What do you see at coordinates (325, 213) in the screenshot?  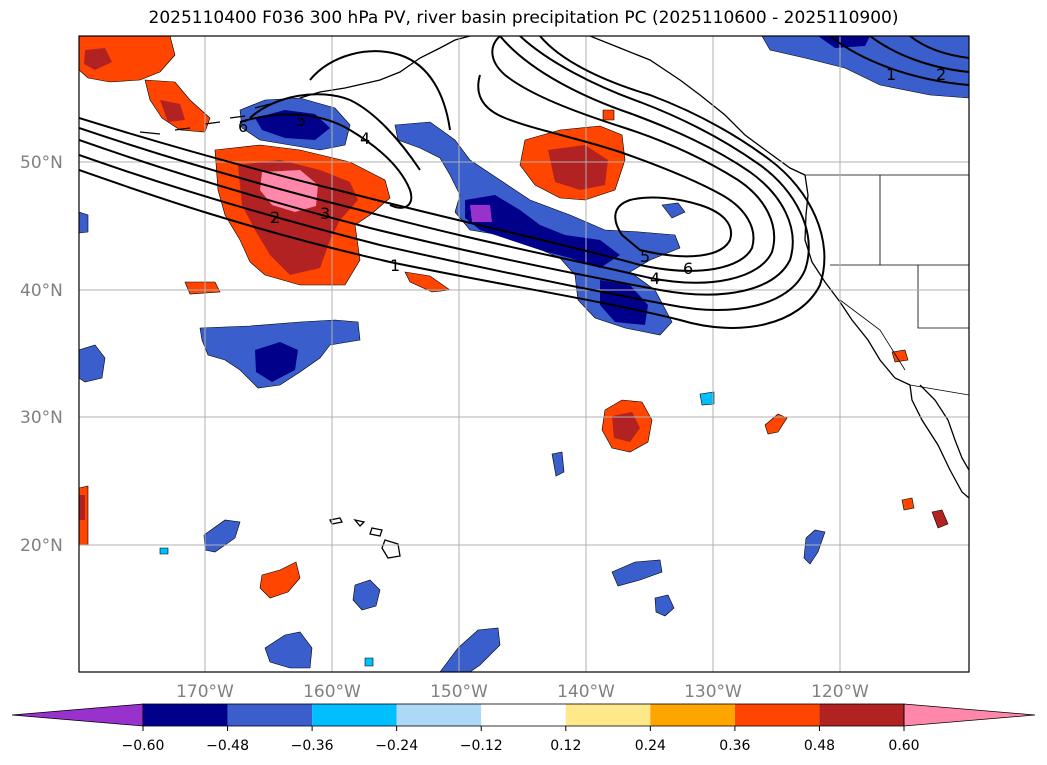 I see `contour-label: 3` at bounding box center [325, 213].